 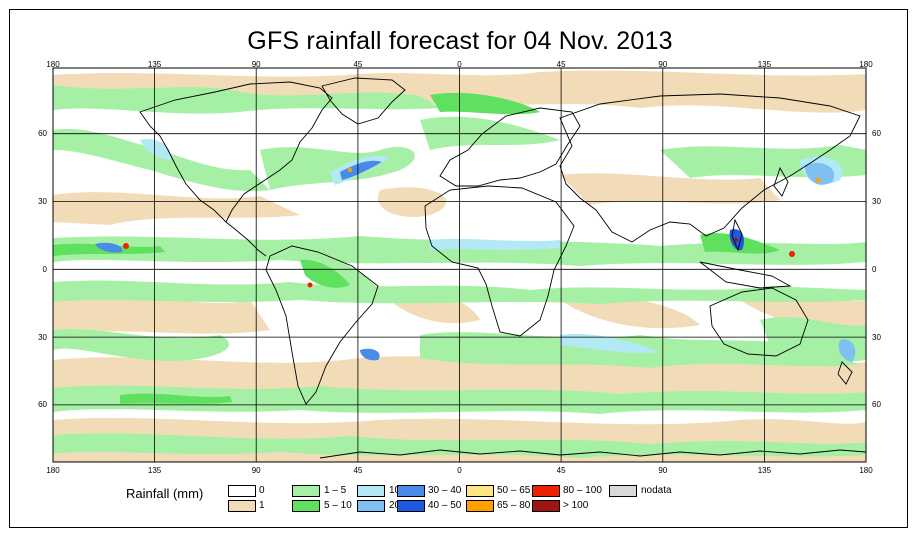 What do you see at coordinates (781, 181) in the screenshot?
I see `japan-outline` at bounding box center [781, 181].